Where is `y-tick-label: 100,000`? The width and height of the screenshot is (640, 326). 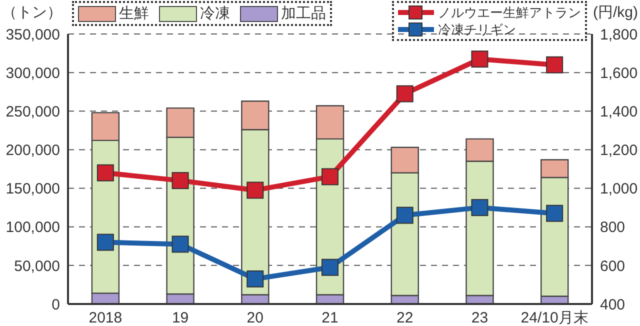
y-tick-label: 100,000 is located at coordinates (33, 227).